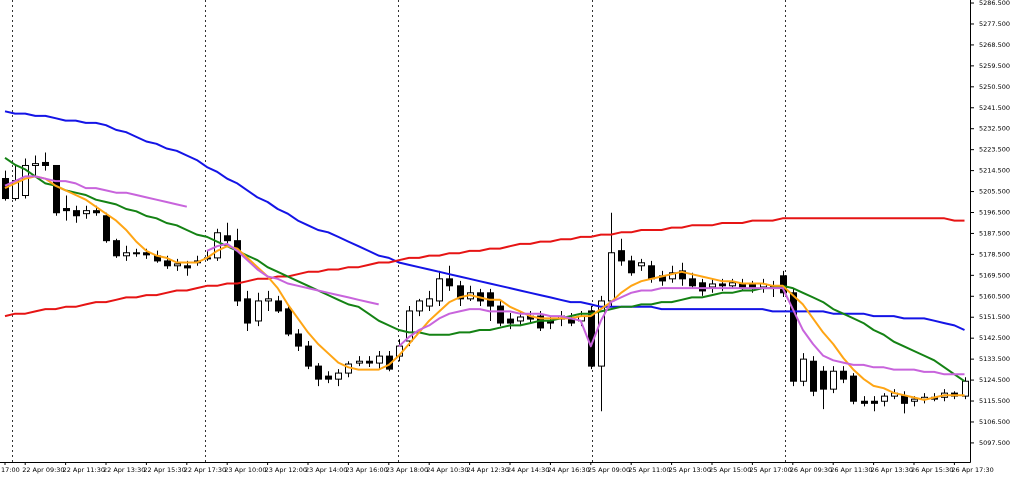  I want to click on x-tick-label: 25 Apr 15:00, so click(730, 470).